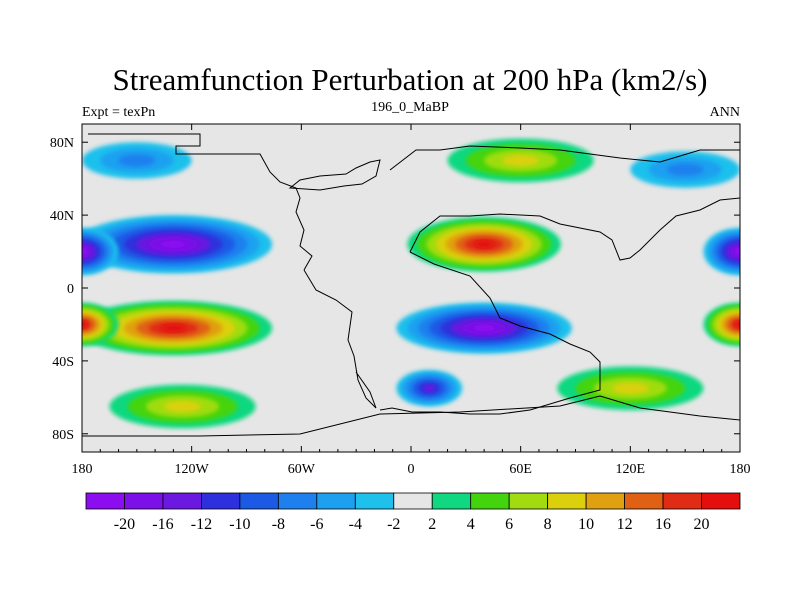 The height and width of the screenshot is (605, 800). Describe the element at coordinates (410, 107) in the screenshot. I see `subtitle-center: 196_0_MaBP` at that location.